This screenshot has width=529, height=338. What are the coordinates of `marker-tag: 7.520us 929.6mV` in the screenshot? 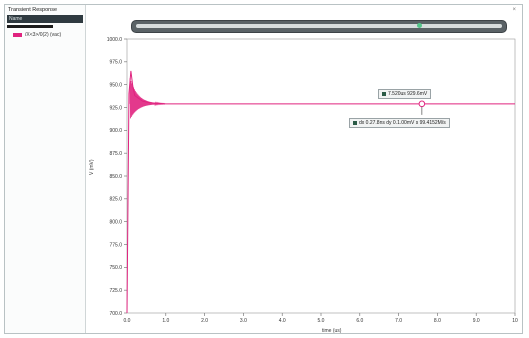 It's located at (405, 94).